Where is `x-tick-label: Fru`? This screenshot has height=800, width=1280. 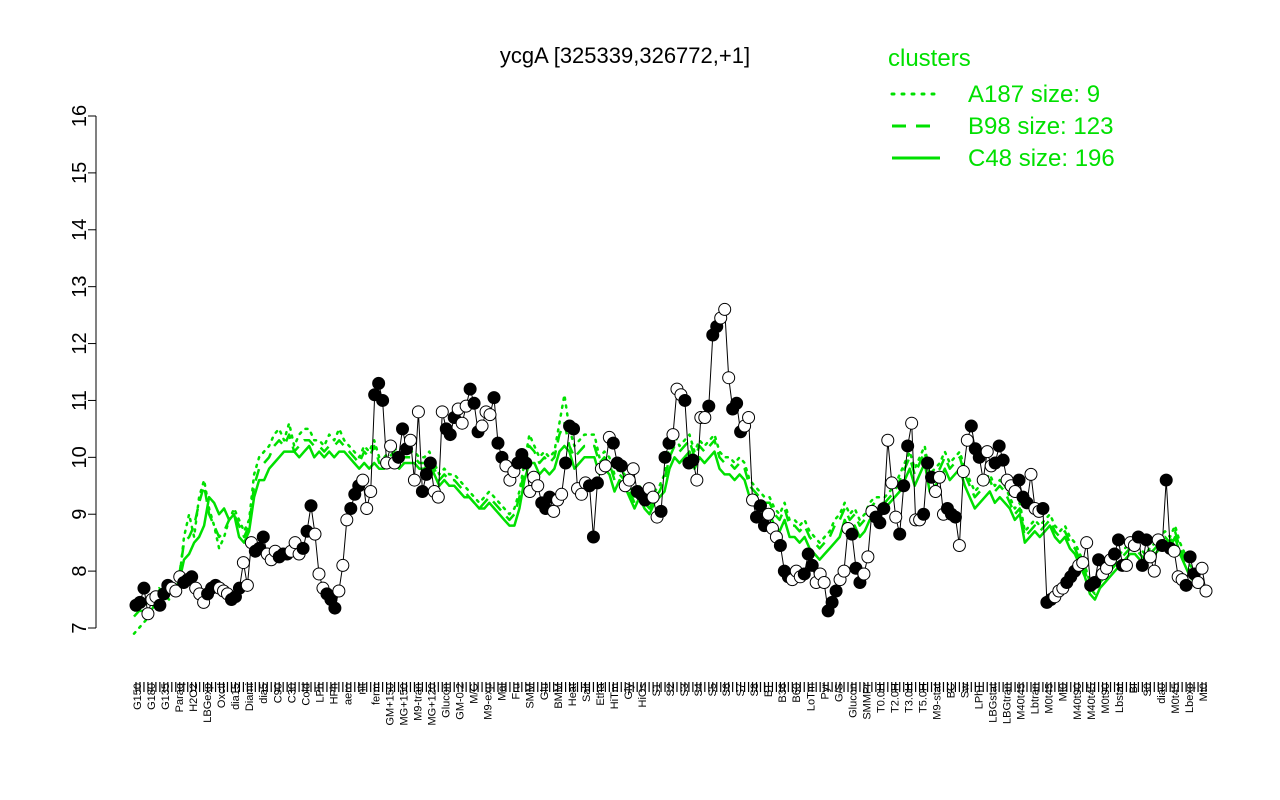
x-tick-label: Fru is located at coordinates (517, 691).